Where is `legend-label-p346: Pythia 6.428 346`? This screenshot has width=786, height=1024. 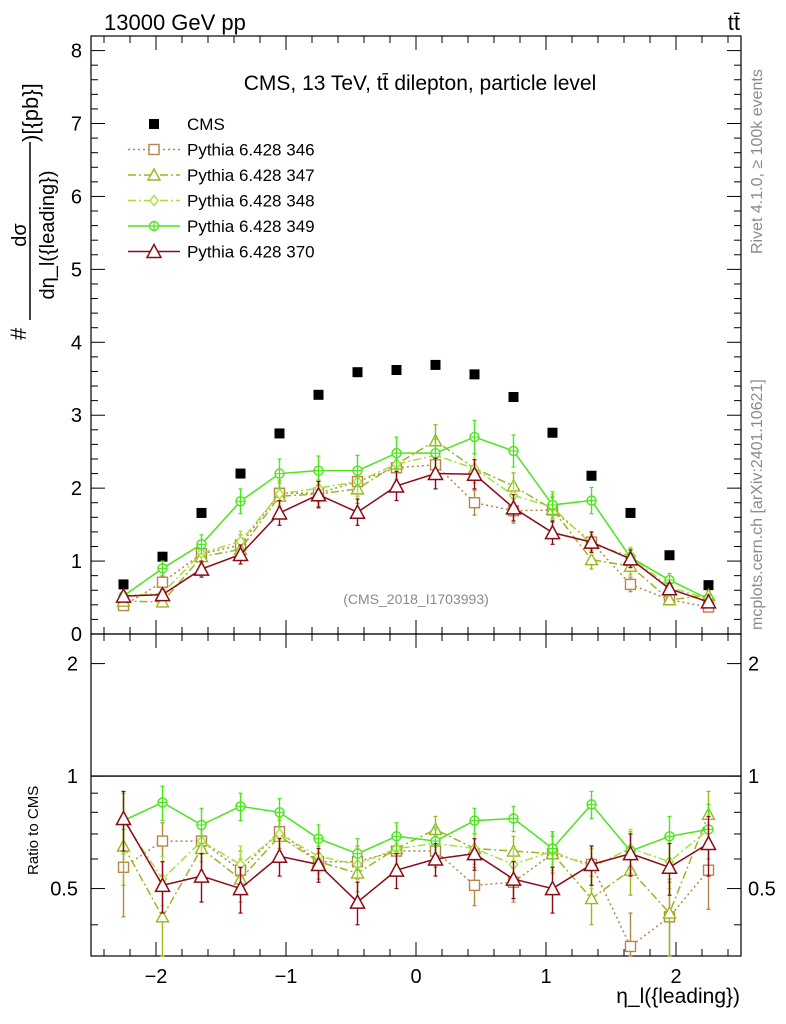
legend-label-p346: Pythia 6.428 346 is located at coordinates (251, 150).